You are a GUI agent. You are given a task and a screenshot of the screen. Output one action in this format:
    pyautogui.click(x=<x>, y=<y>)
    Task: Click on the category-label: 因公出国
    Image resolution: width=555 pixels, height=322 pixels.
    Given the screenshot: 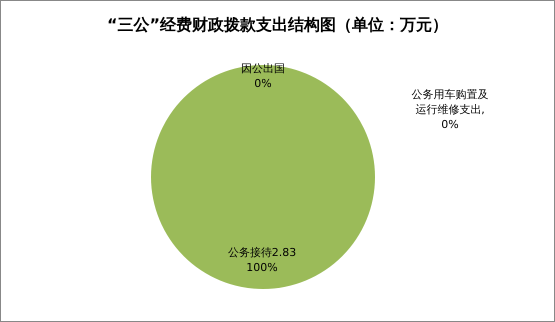 What is the action you would take?
    pyautogui.click(x=263, y=68)
    